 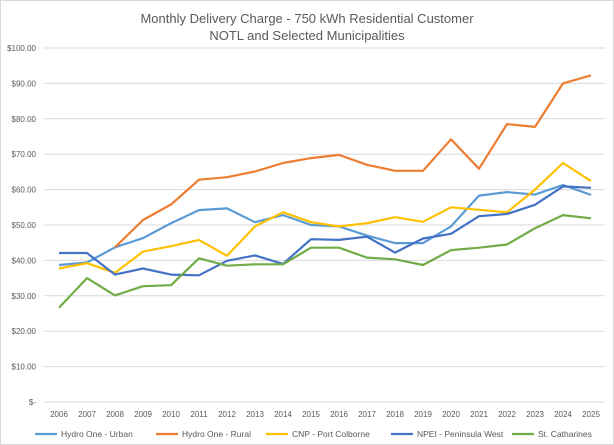 I want to click on x-tick-label: 2019, so click(x=423, y=414).